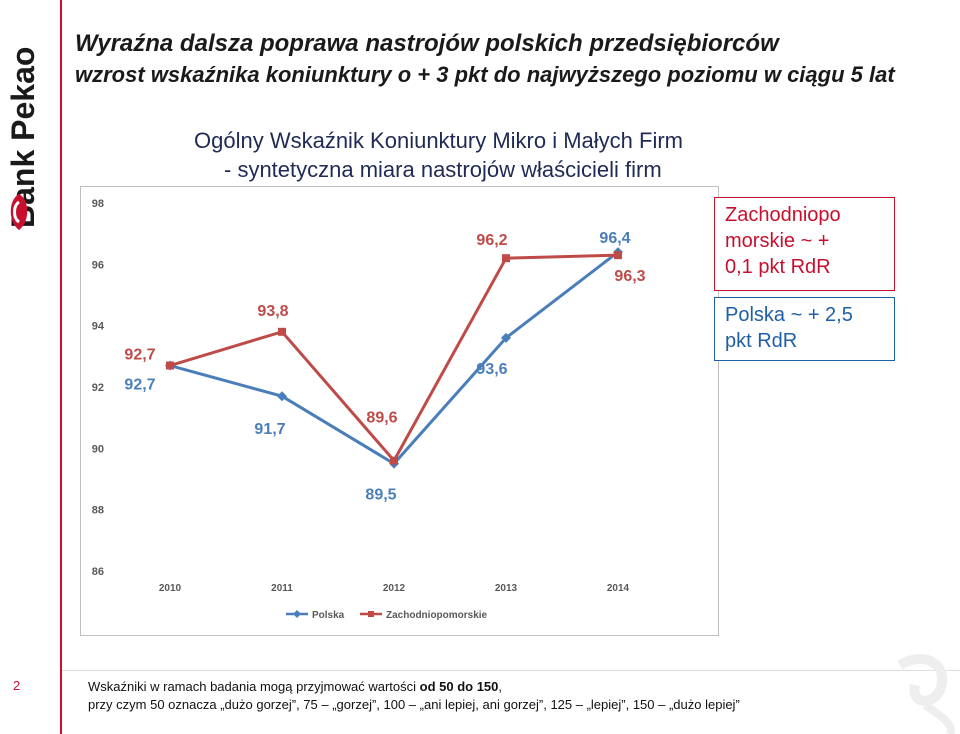 Image resolution: width=960 pixels, height=734 pixels. Describe the element at coordinates (926, 694) in the screenshot. I see `decorative-swirl-icon` at that location.